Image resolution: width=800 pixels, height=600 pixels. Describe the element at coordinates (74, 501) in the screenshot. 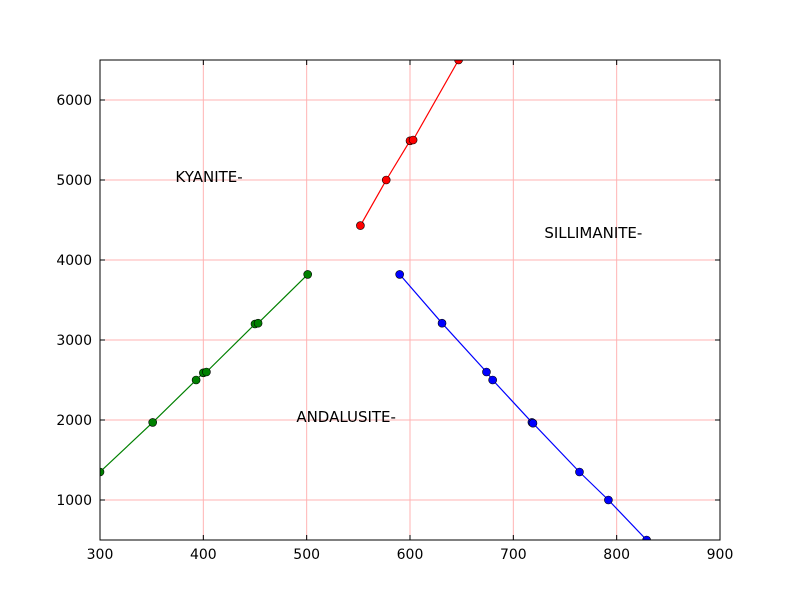

I see `y-tick-label: 1000` at that location.